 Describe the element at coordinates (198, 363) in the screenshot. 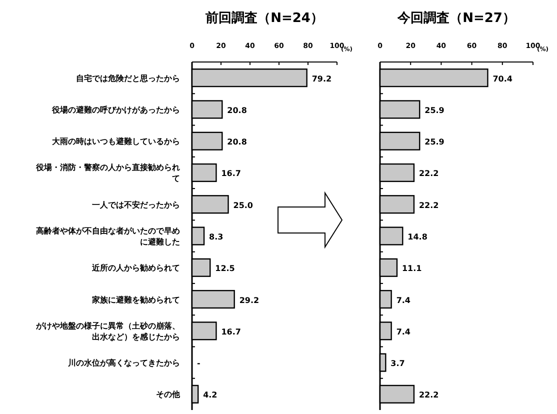

I see `data-label: -` at that location.